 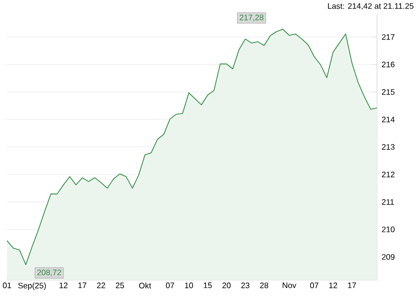 What do you see at coordinates (388, 119) in the screenshot?
I see `y-tick-label: 214` at bounding box center [388, 119].